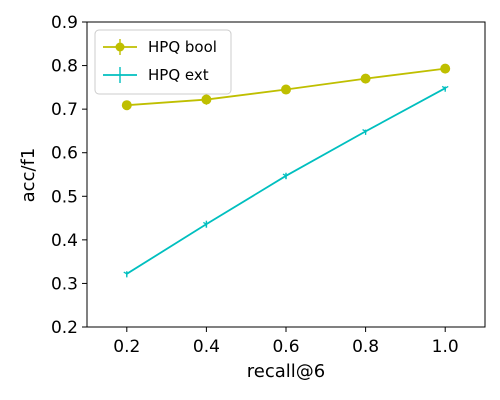 The height and width of the screenshot is (400, 500). Describe the element at coordinates (64, 23) in the screenshot. I see `y-tick-label: 0.9` at that location.